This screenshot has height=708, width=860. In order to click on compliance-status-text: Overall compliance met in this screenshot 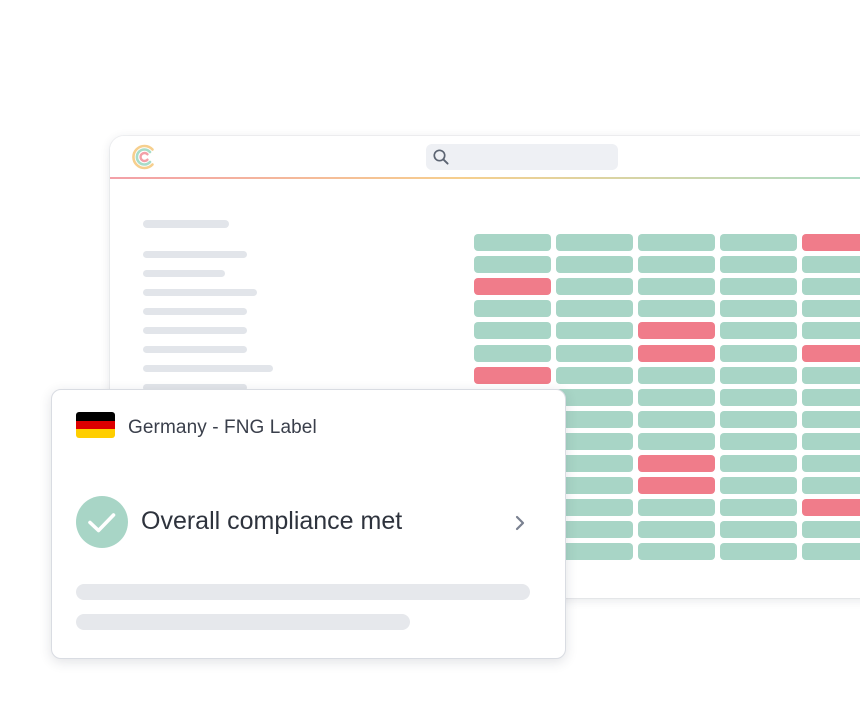, I will do `click(272, 521)`.